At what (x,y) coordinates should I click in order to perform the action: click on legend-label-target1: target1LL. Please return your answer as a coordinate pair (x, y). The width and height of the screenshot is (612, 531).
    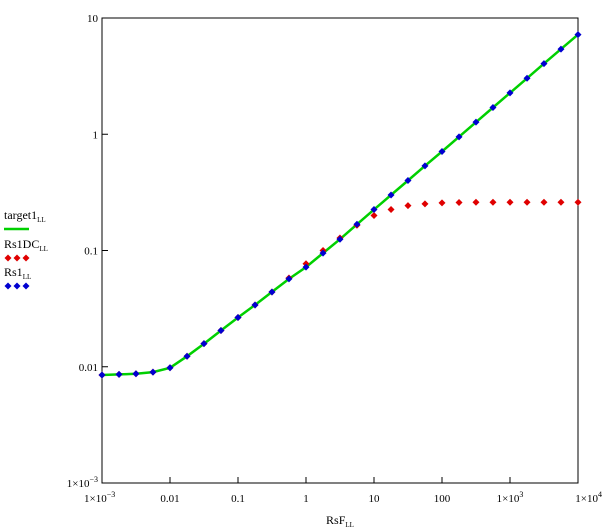
    Looking at the image, I should click on (25, 216).